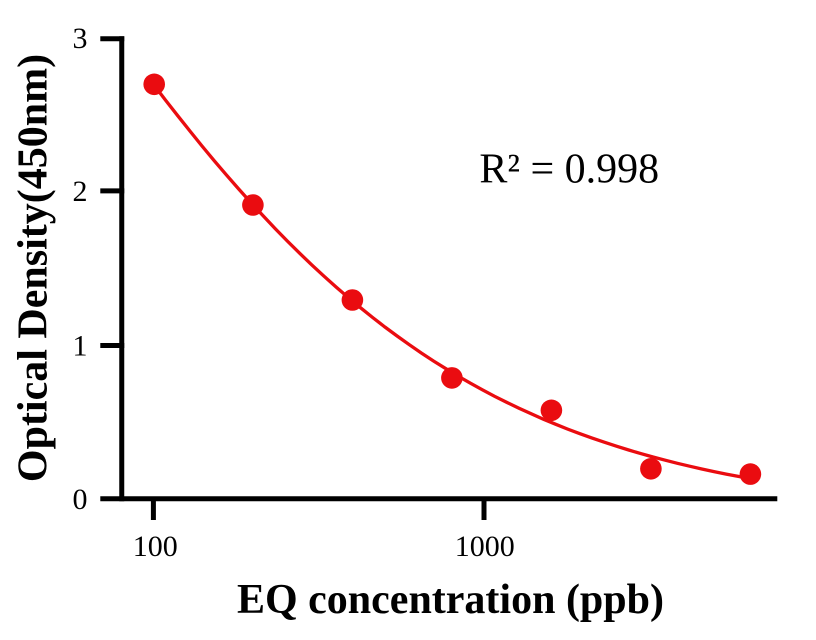 This screenshot has width=816, height=640. Describe the element at coordinates (80, 191) in the screenshot. I see `svg-text: 2` at that location.